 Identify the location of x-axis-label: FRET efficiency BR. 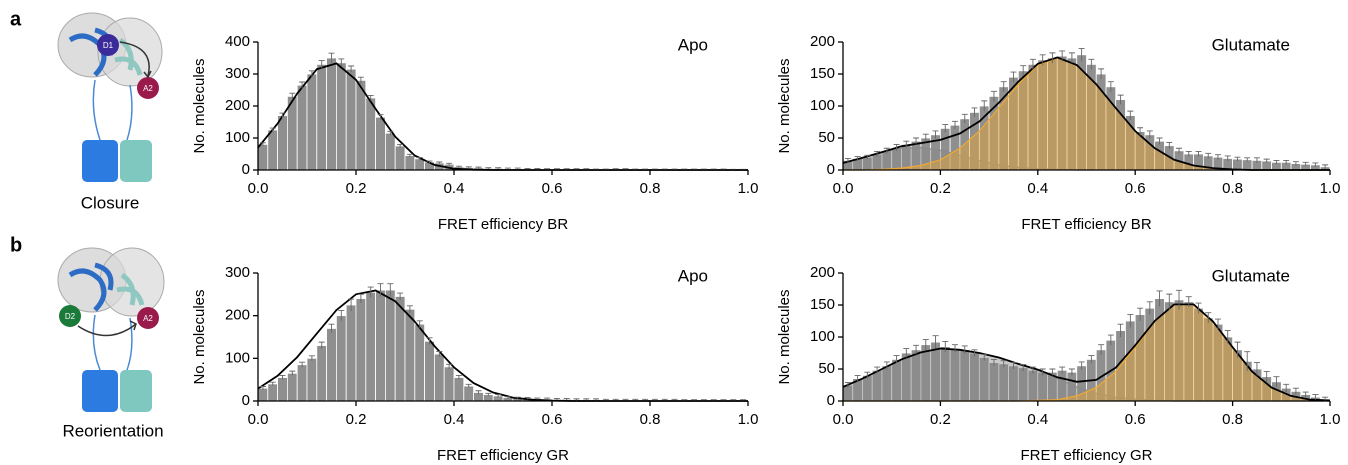
(503, 224).